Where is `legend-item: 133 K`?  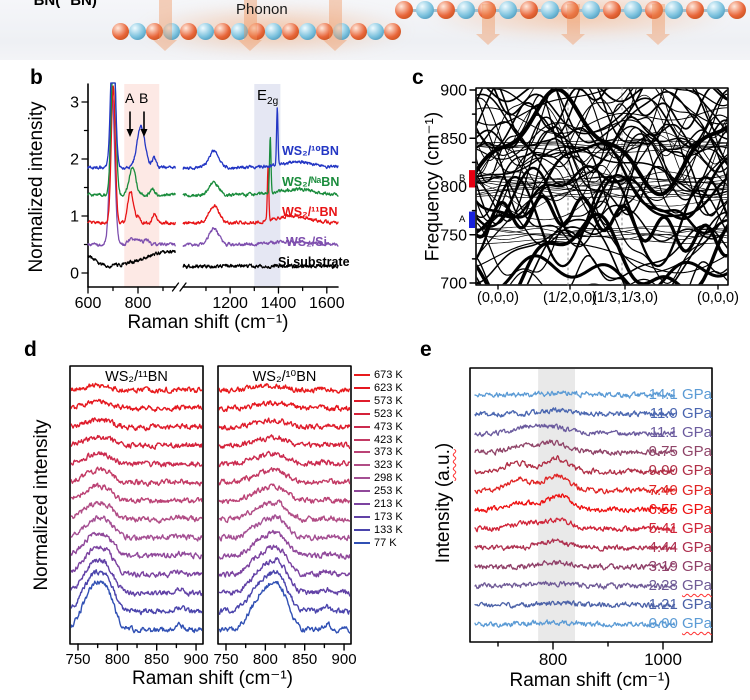
legend-item: 133 K is located at coordinates (378, 530).